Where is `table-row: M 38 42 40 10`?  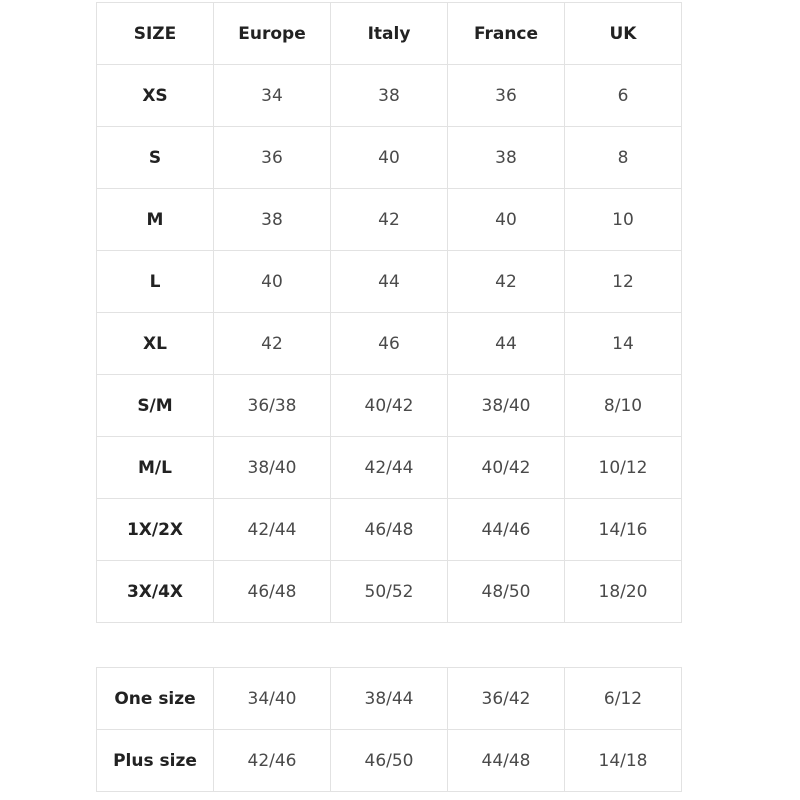 table-row: M 38 42 40 10 is located at coordinates (389, 219).